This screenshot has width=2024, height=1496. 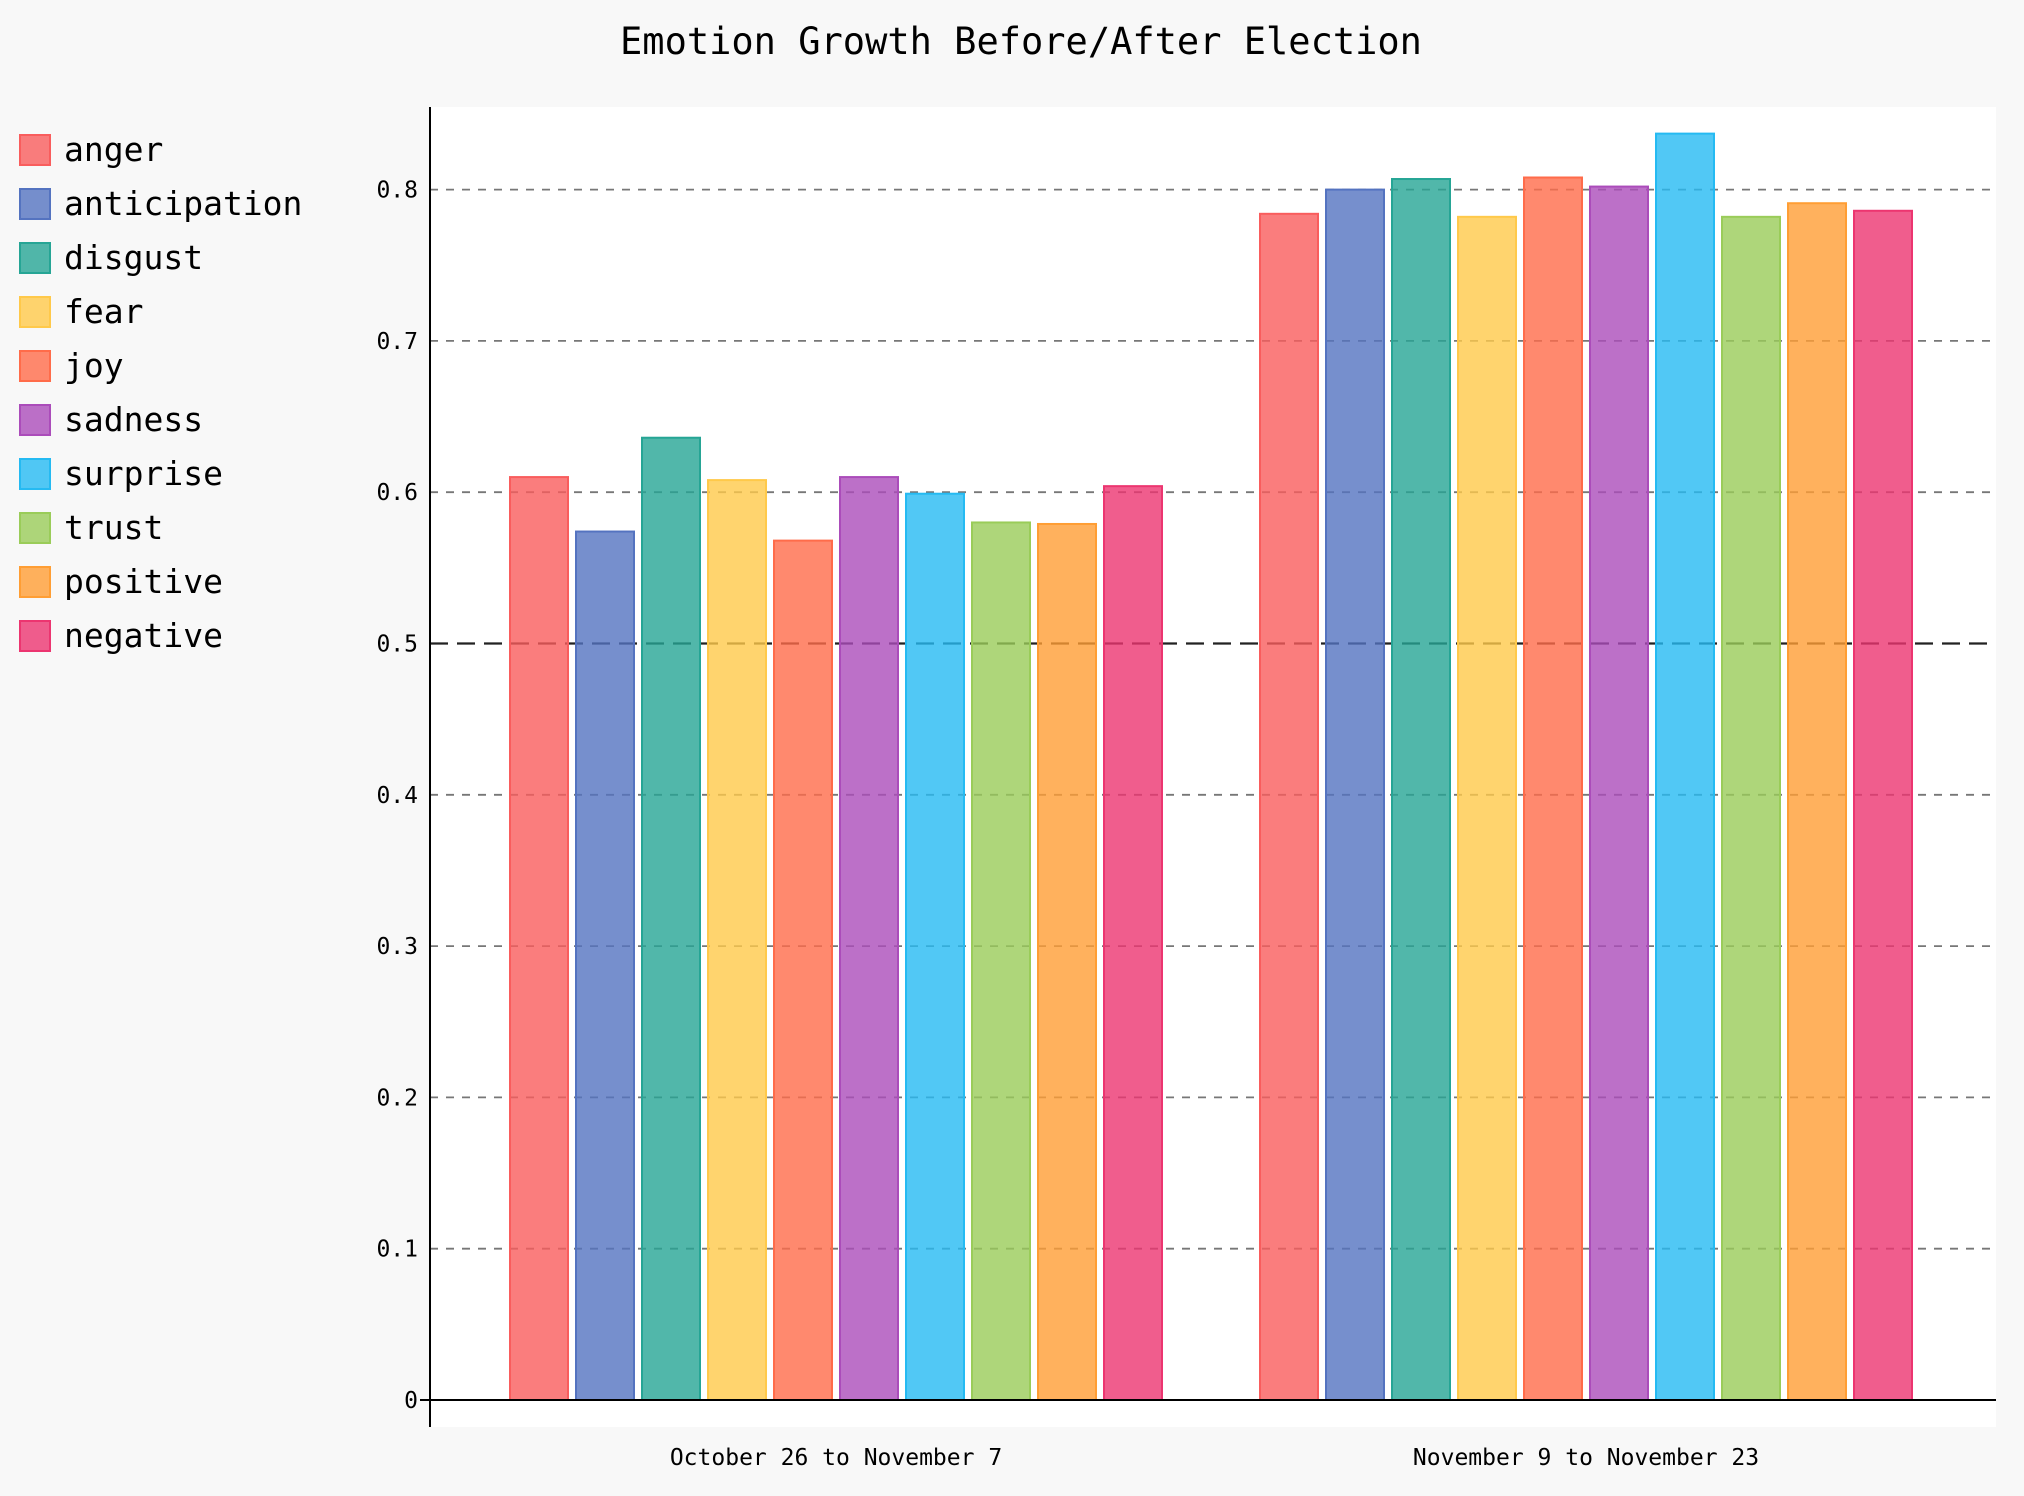 I want to click on x-category-label: November 9 to November 23, so click(x=1586, y=1458).